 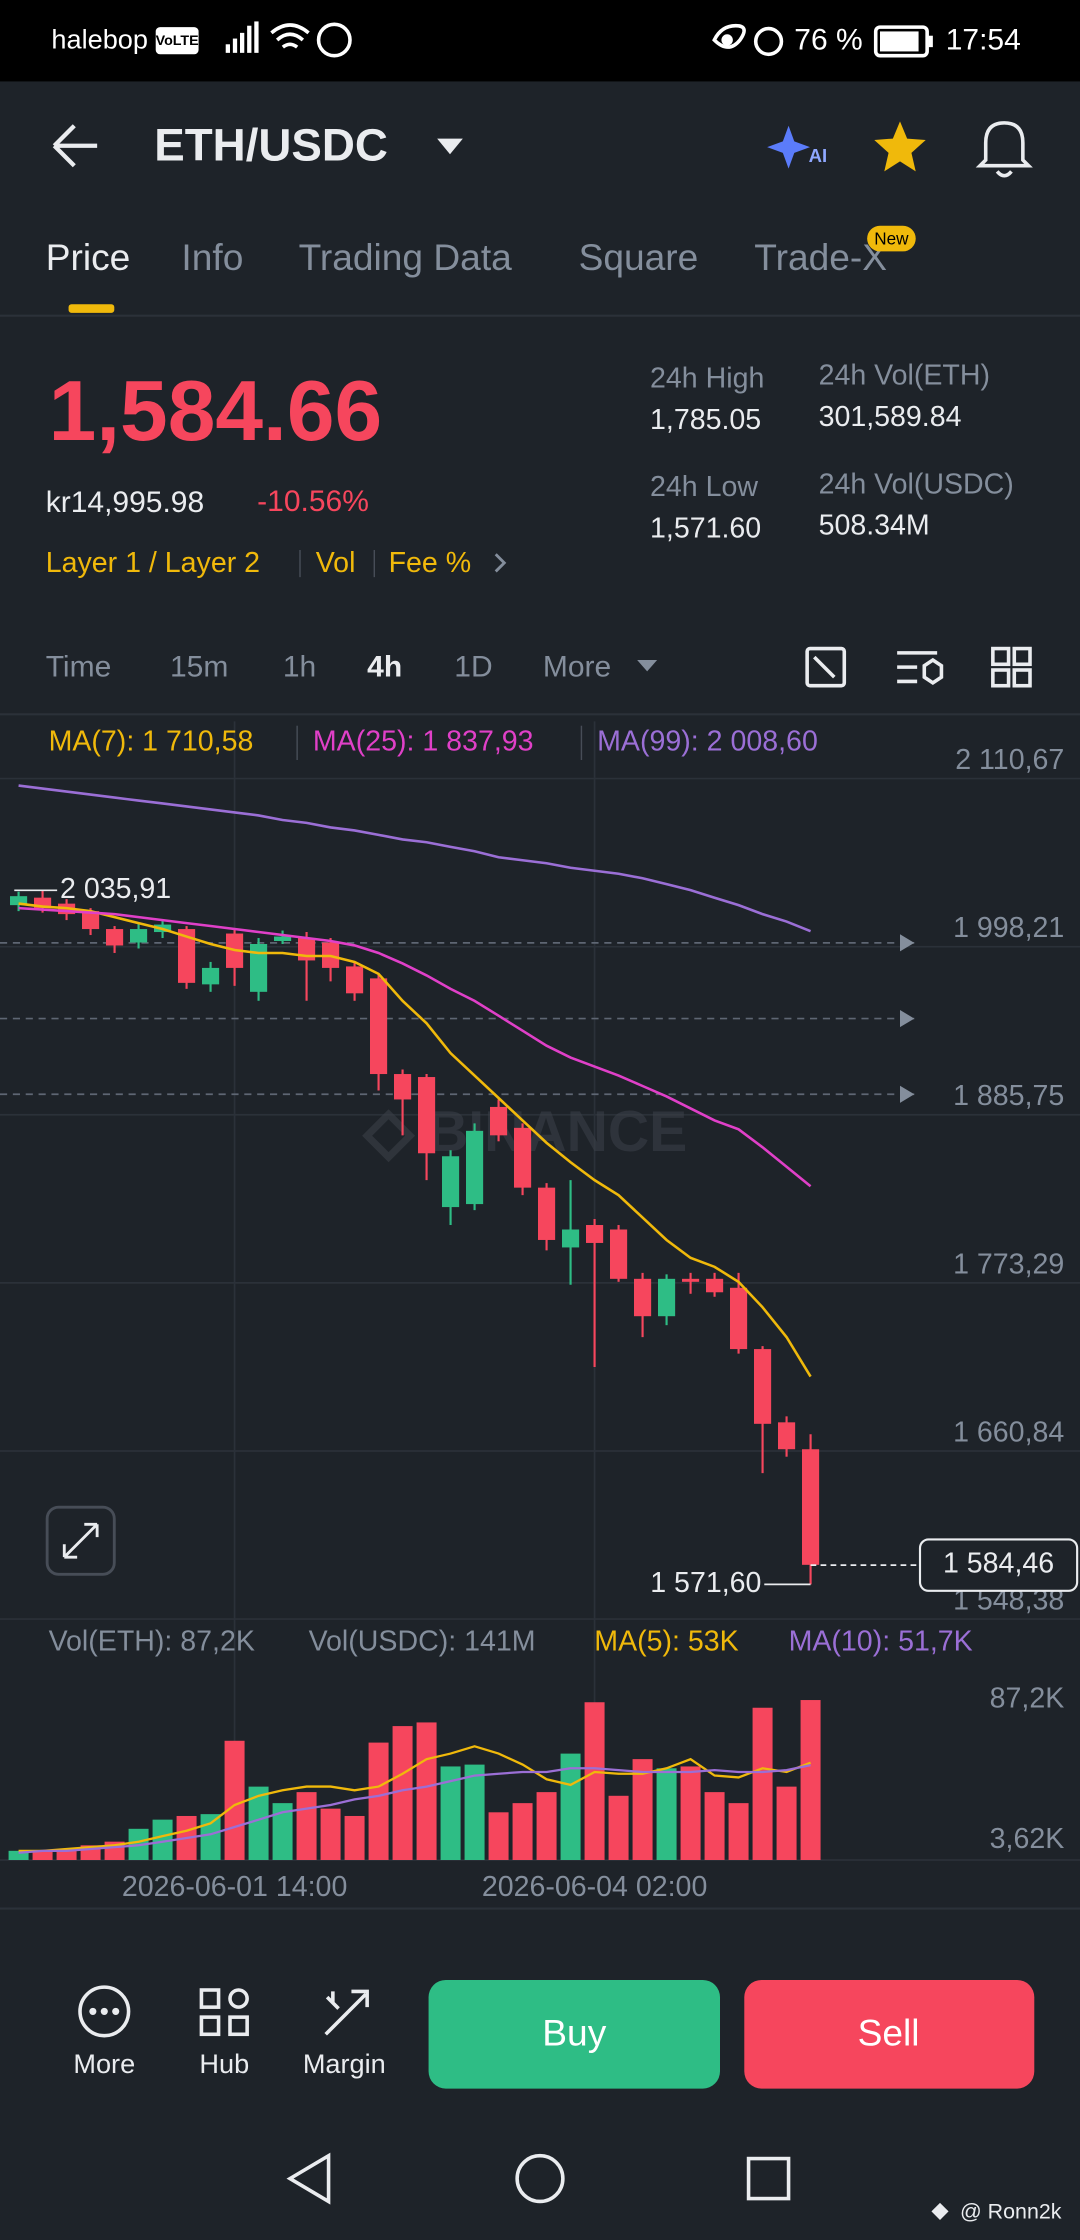 I want to click on last-price-label: 1 584,46, so click(x=998, y=1564).